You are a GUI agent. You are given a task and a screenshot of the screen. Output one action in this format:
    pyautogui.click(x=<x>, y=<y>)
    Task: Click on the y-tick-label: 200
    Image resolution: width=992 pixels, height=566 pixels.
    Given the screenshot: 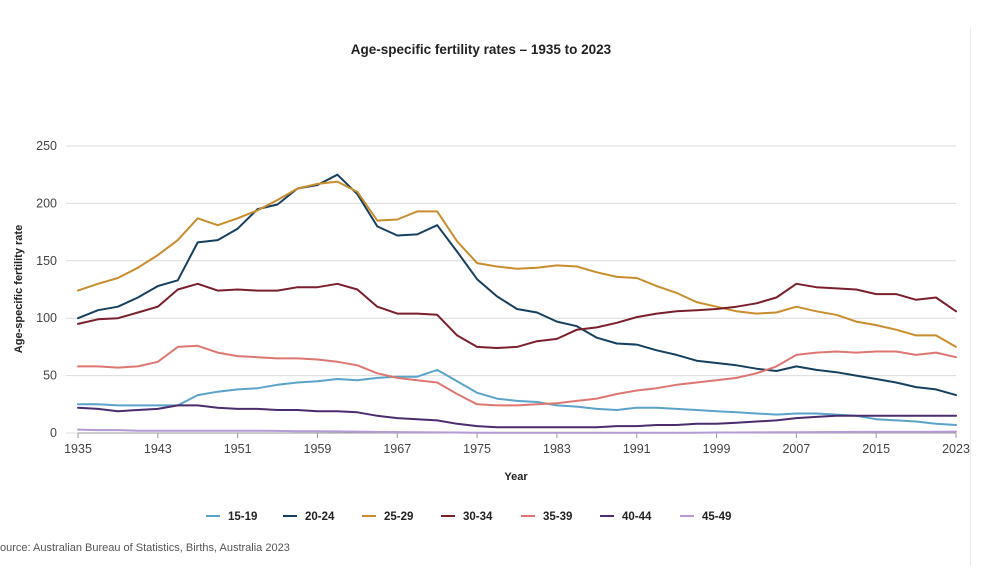 What is the action you would take?
    pyautogui.click(x=46, y=203)
    